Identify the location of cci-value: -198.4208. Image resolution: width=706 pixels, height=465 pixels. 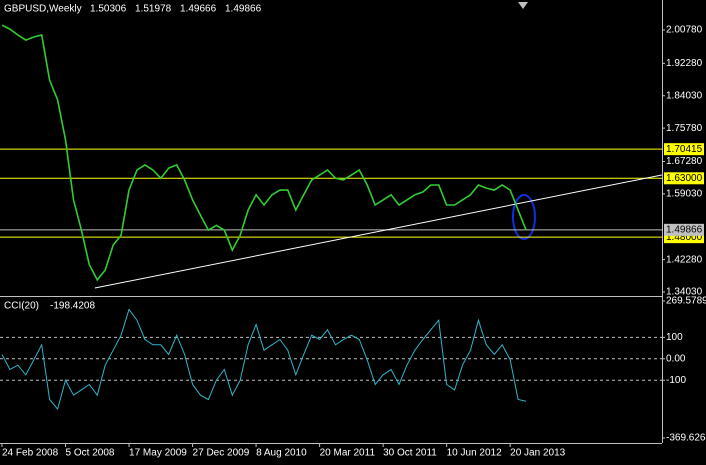
(72, 306).